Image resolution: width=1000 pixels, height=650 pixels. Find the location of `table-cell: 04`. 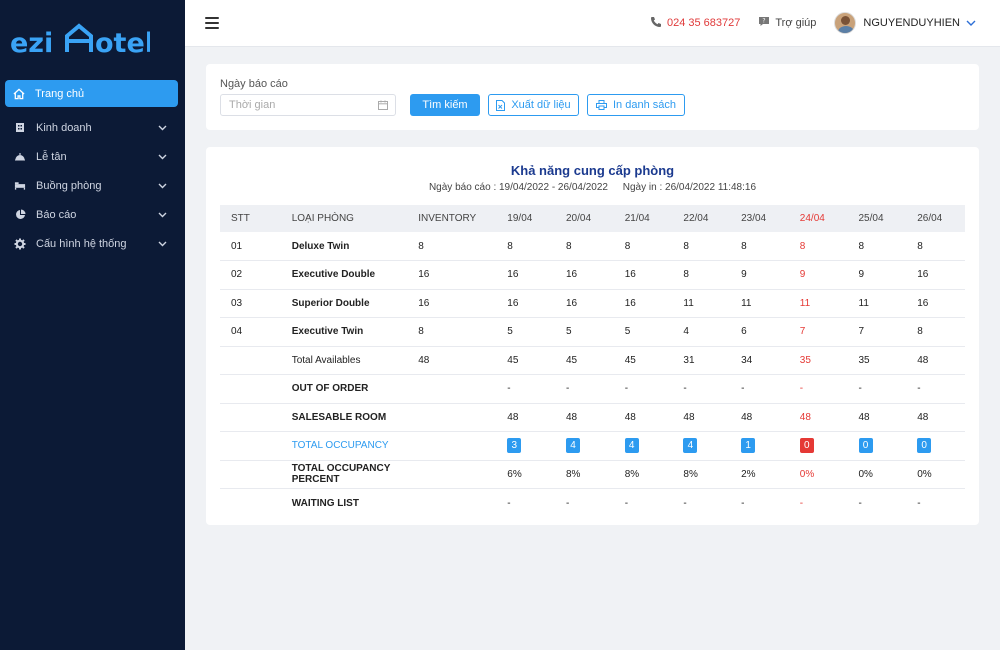

table-cell: 04 is located at coordinates (250, 332).